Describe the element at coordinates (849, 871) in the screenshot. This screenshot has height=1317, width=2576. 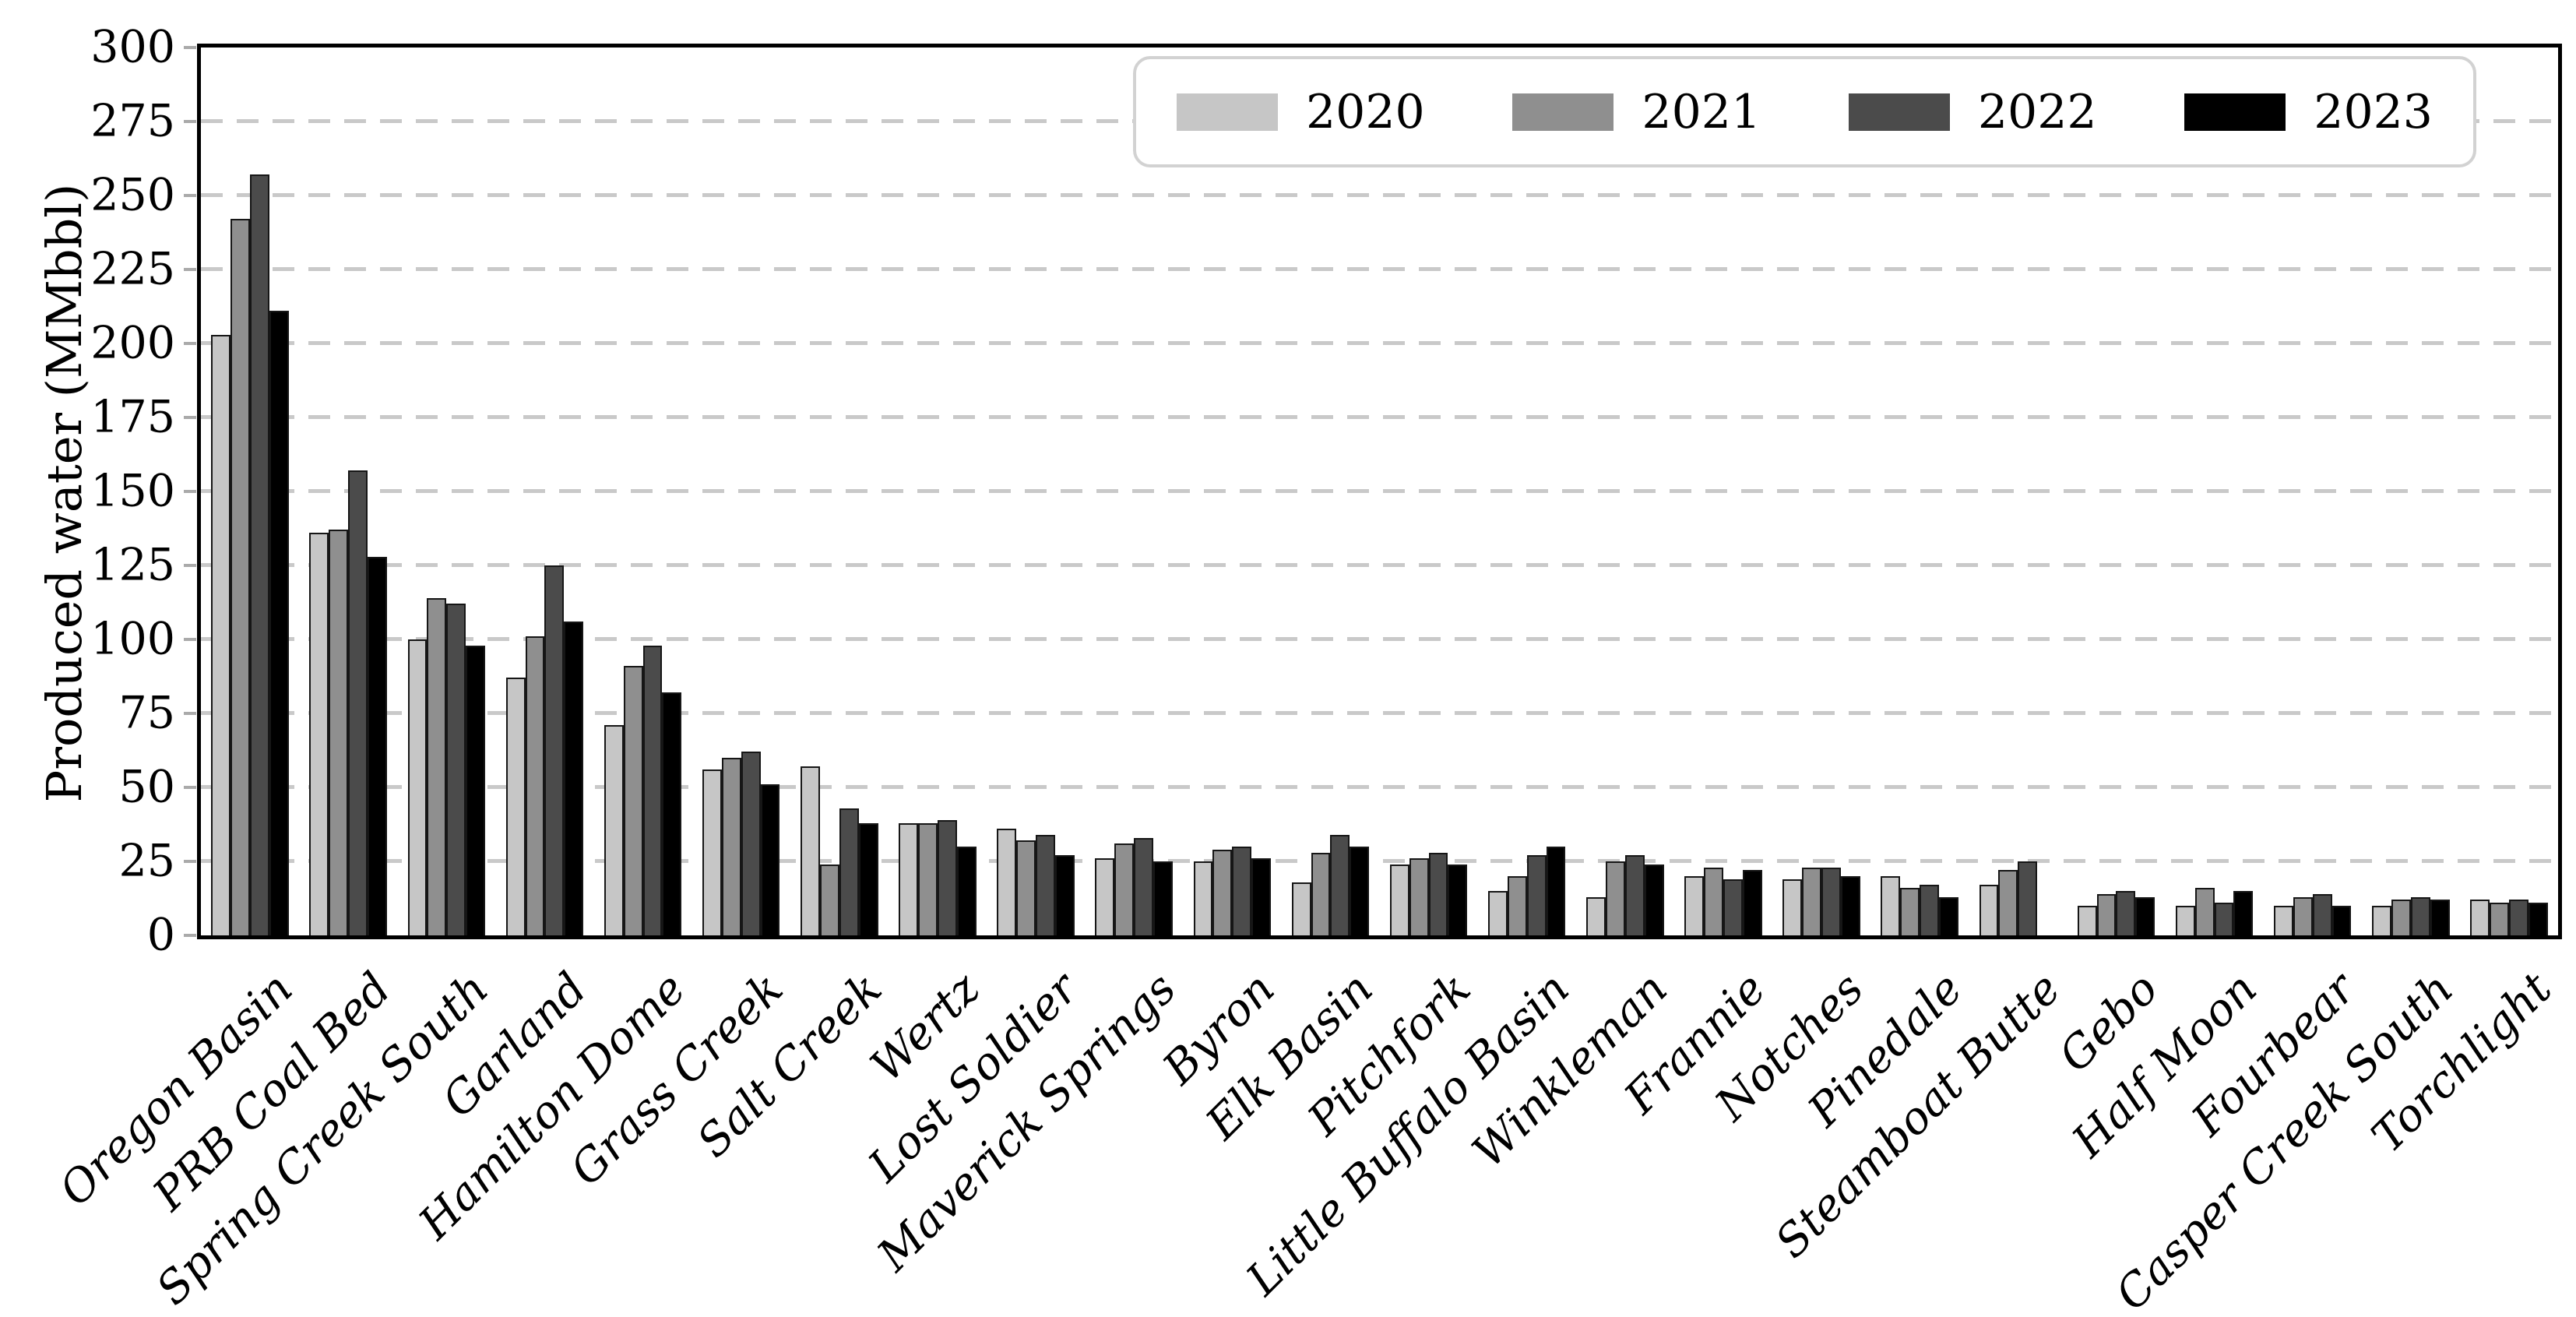
I see `bar-2022-salt-creek` at that location.